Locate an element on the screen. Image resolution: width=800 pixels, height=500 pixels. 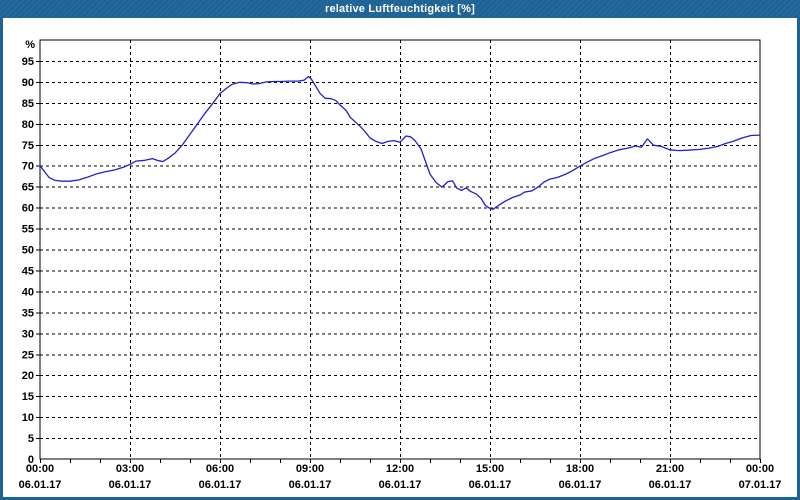
svg-text: 30 is located at coordinates (28, 334).